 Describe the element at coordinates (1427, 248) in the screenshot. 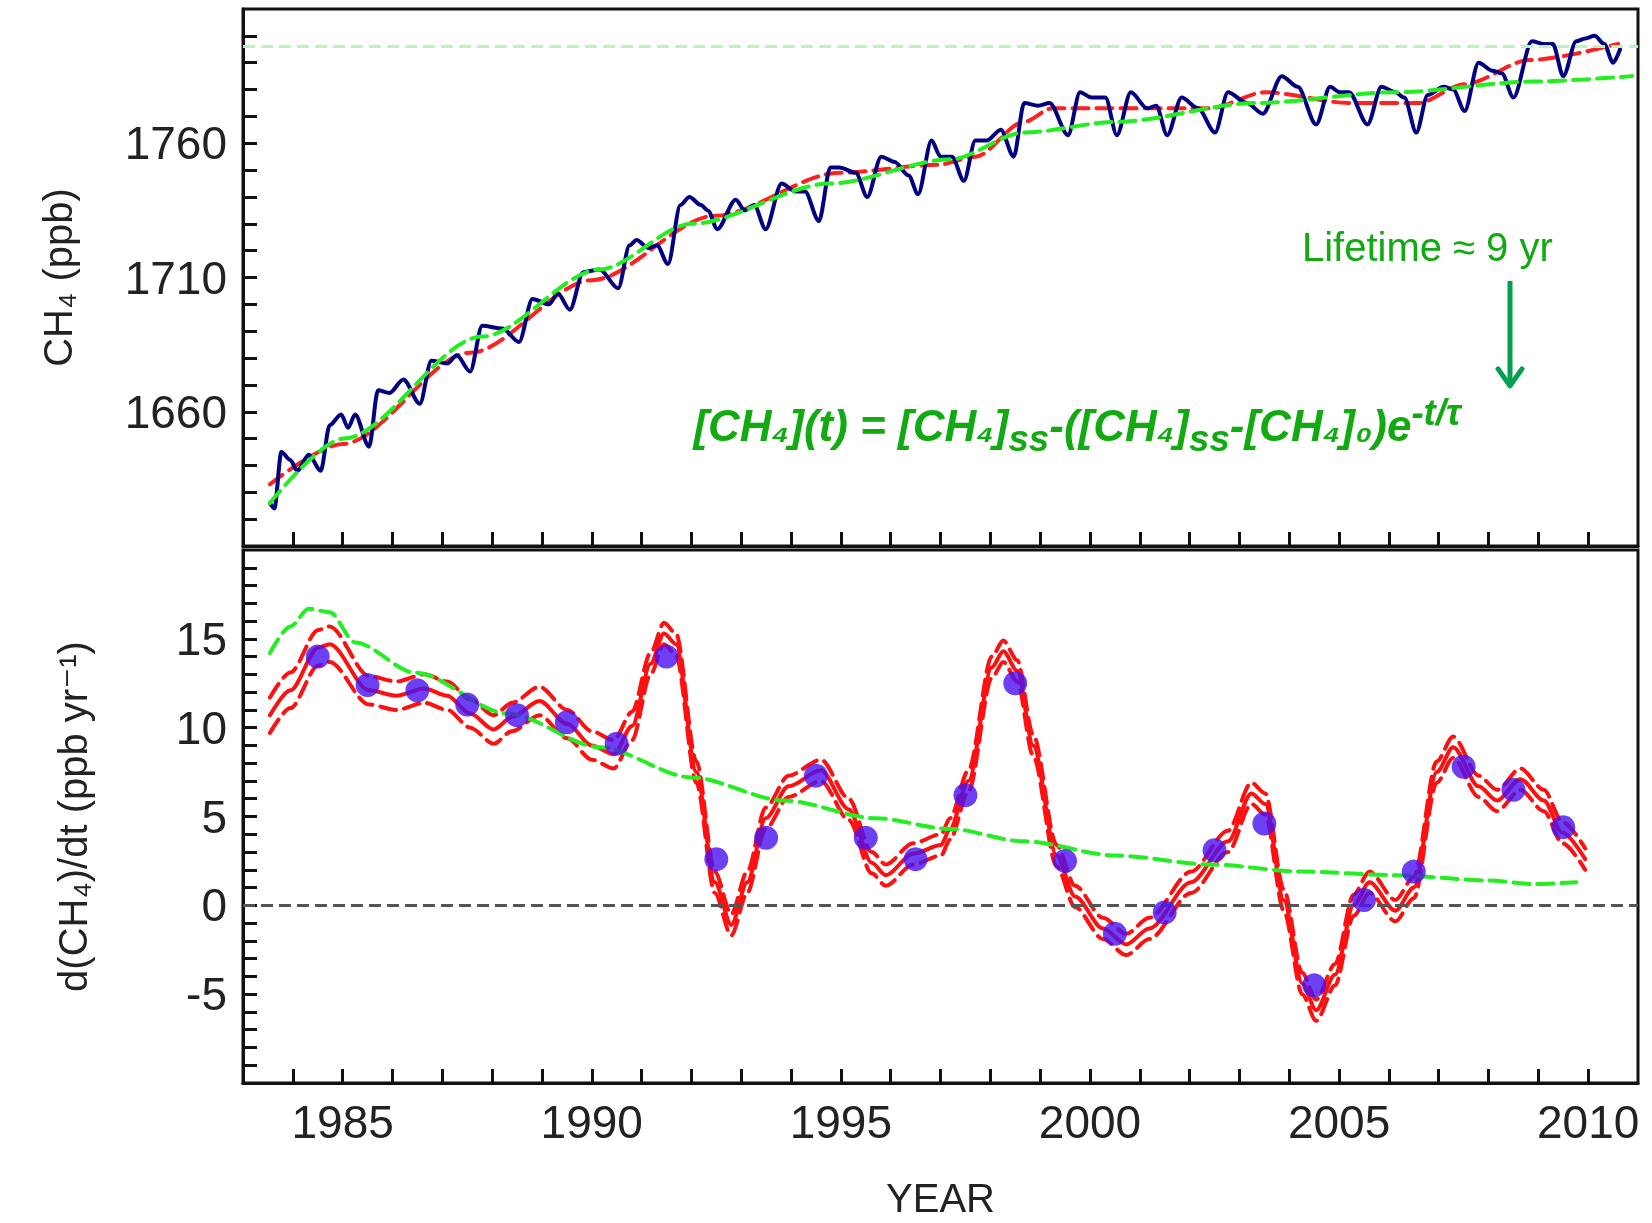

I see `annotation: Lifetime ≈ 9 yr` at that location.